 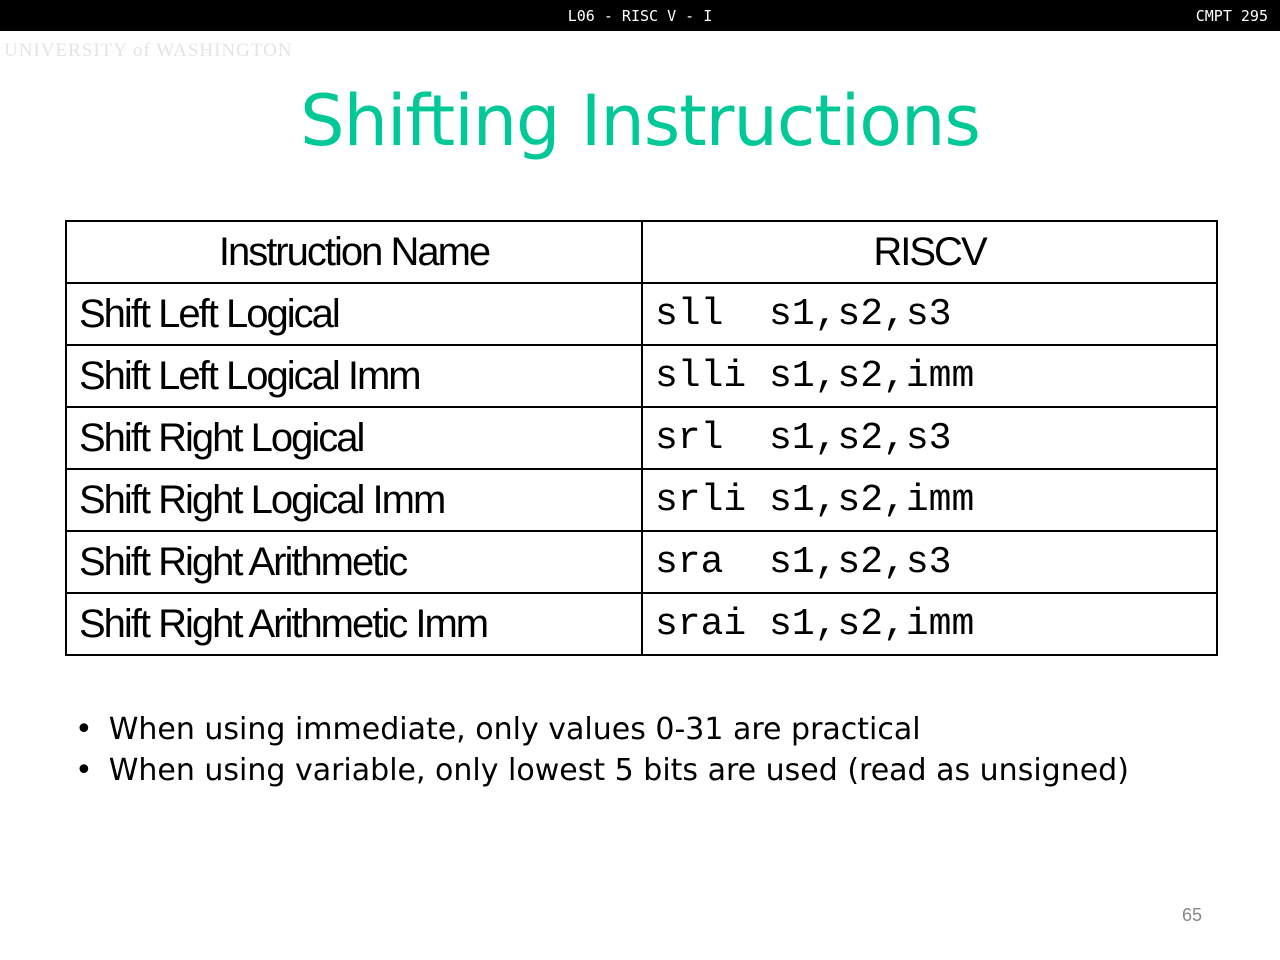 What do you see at coordinates (354, 500) in the screenshot?
I see `name-cell: Shift Right Logical Imm` at bounding box center [354, 500].